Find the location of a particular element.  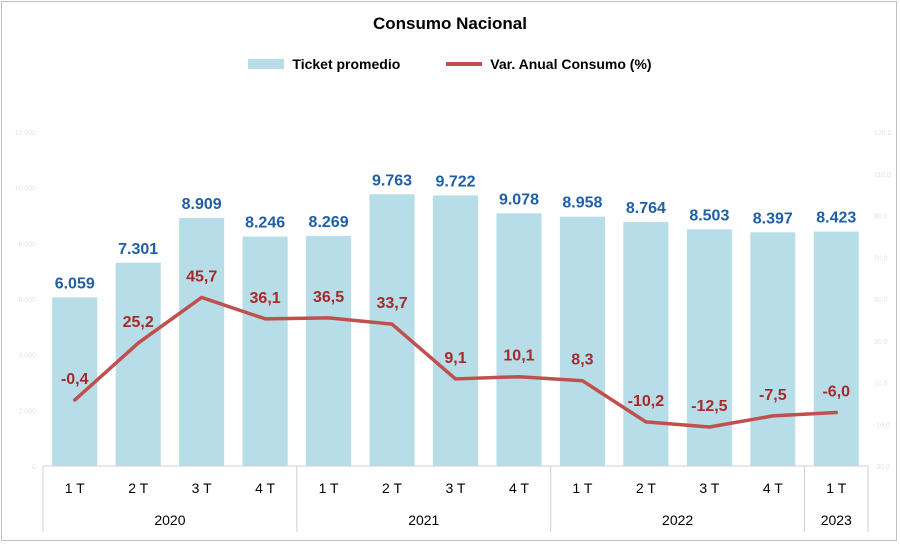

line-data-label: -10,2 is located at coordinates (646, 401).